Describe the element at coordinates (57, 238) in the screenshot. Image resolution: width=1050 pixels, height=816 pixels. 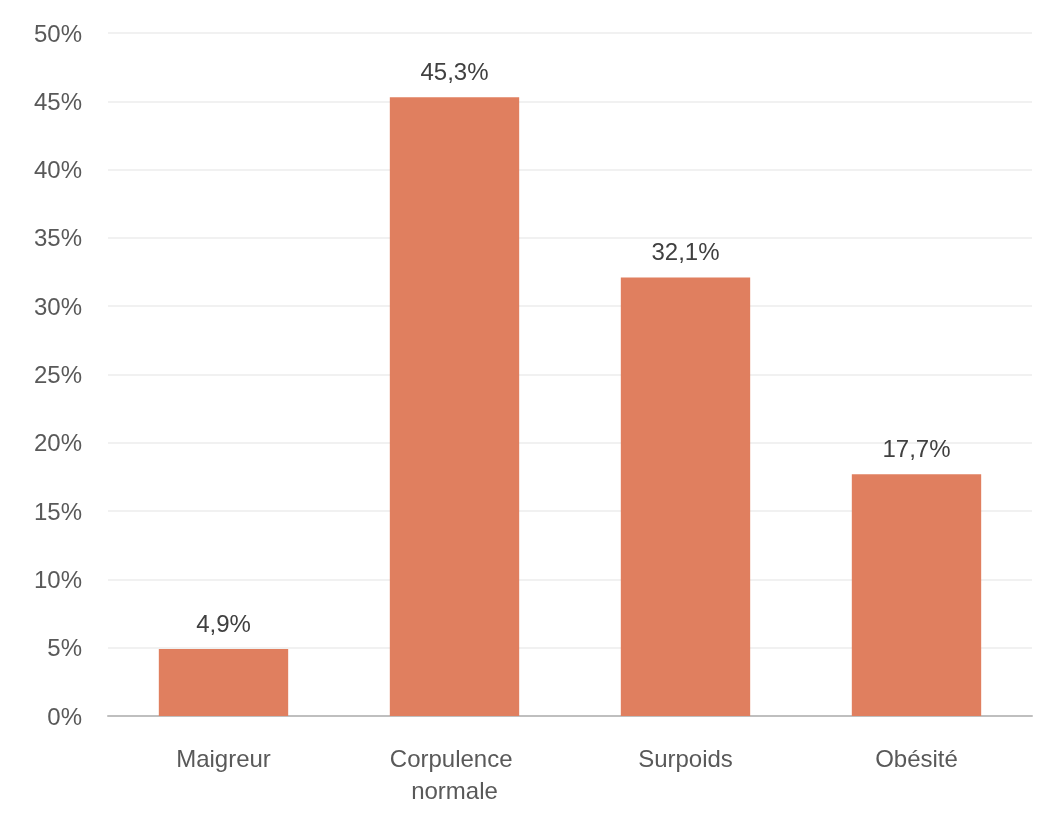
I see `y-tick-label: 35%` at that location.